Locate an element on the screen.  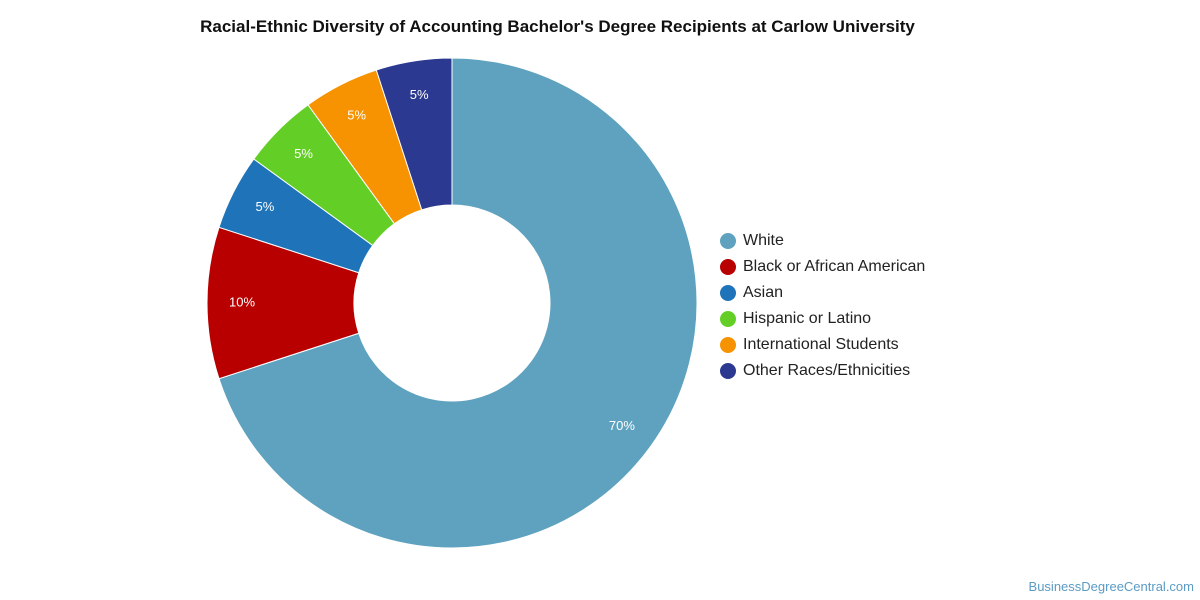
legend-item: International Students is located at coordinates (822, 345).